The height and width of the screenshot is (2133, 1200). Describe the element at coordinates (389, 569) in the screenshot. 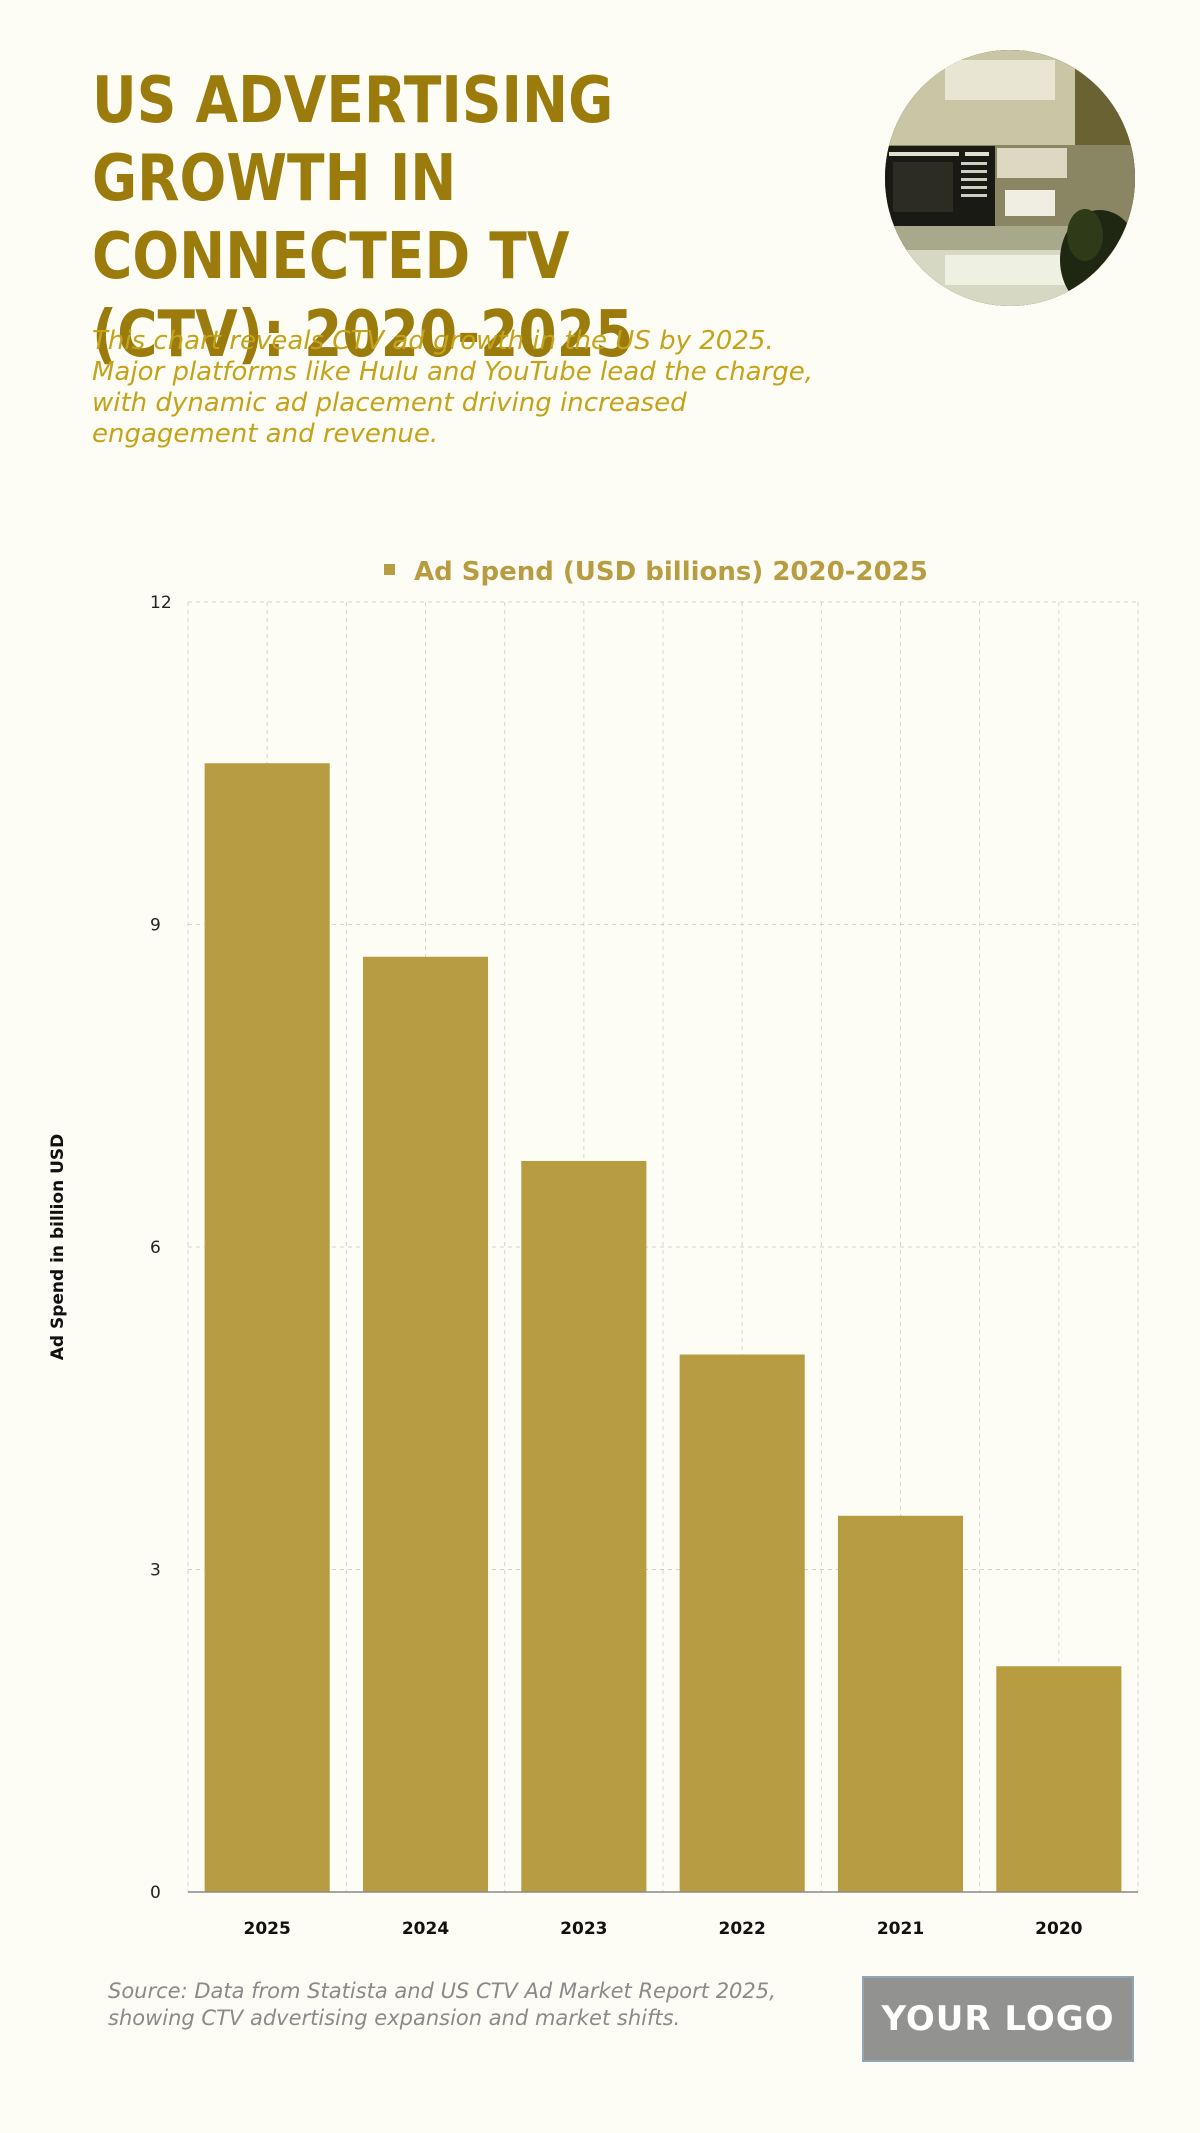

I see `legend-swatch` at that location.